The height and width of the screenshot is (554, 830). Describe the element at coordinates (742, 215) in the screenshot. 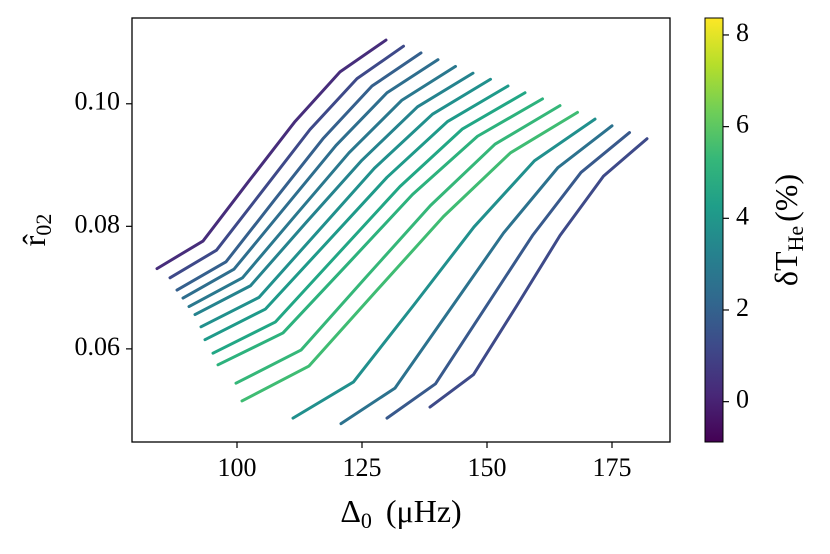

I see `colorbar-tick-label: 4` at that location.